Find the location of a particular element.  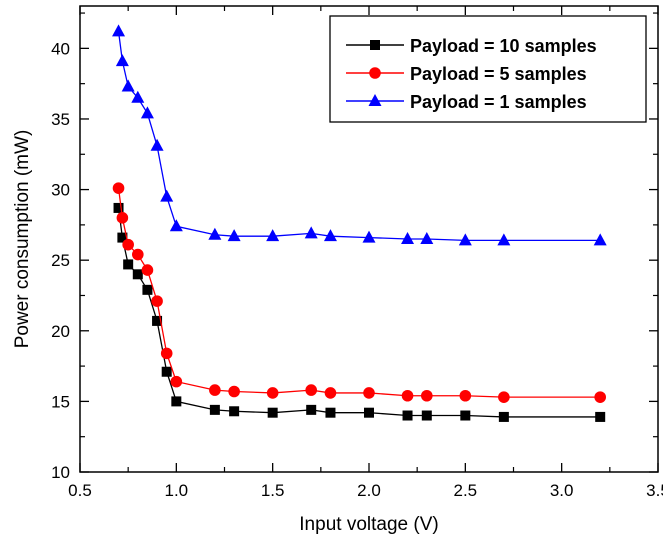

legend-entry: Payload = 5 samples is located at coordinates (466, 74).